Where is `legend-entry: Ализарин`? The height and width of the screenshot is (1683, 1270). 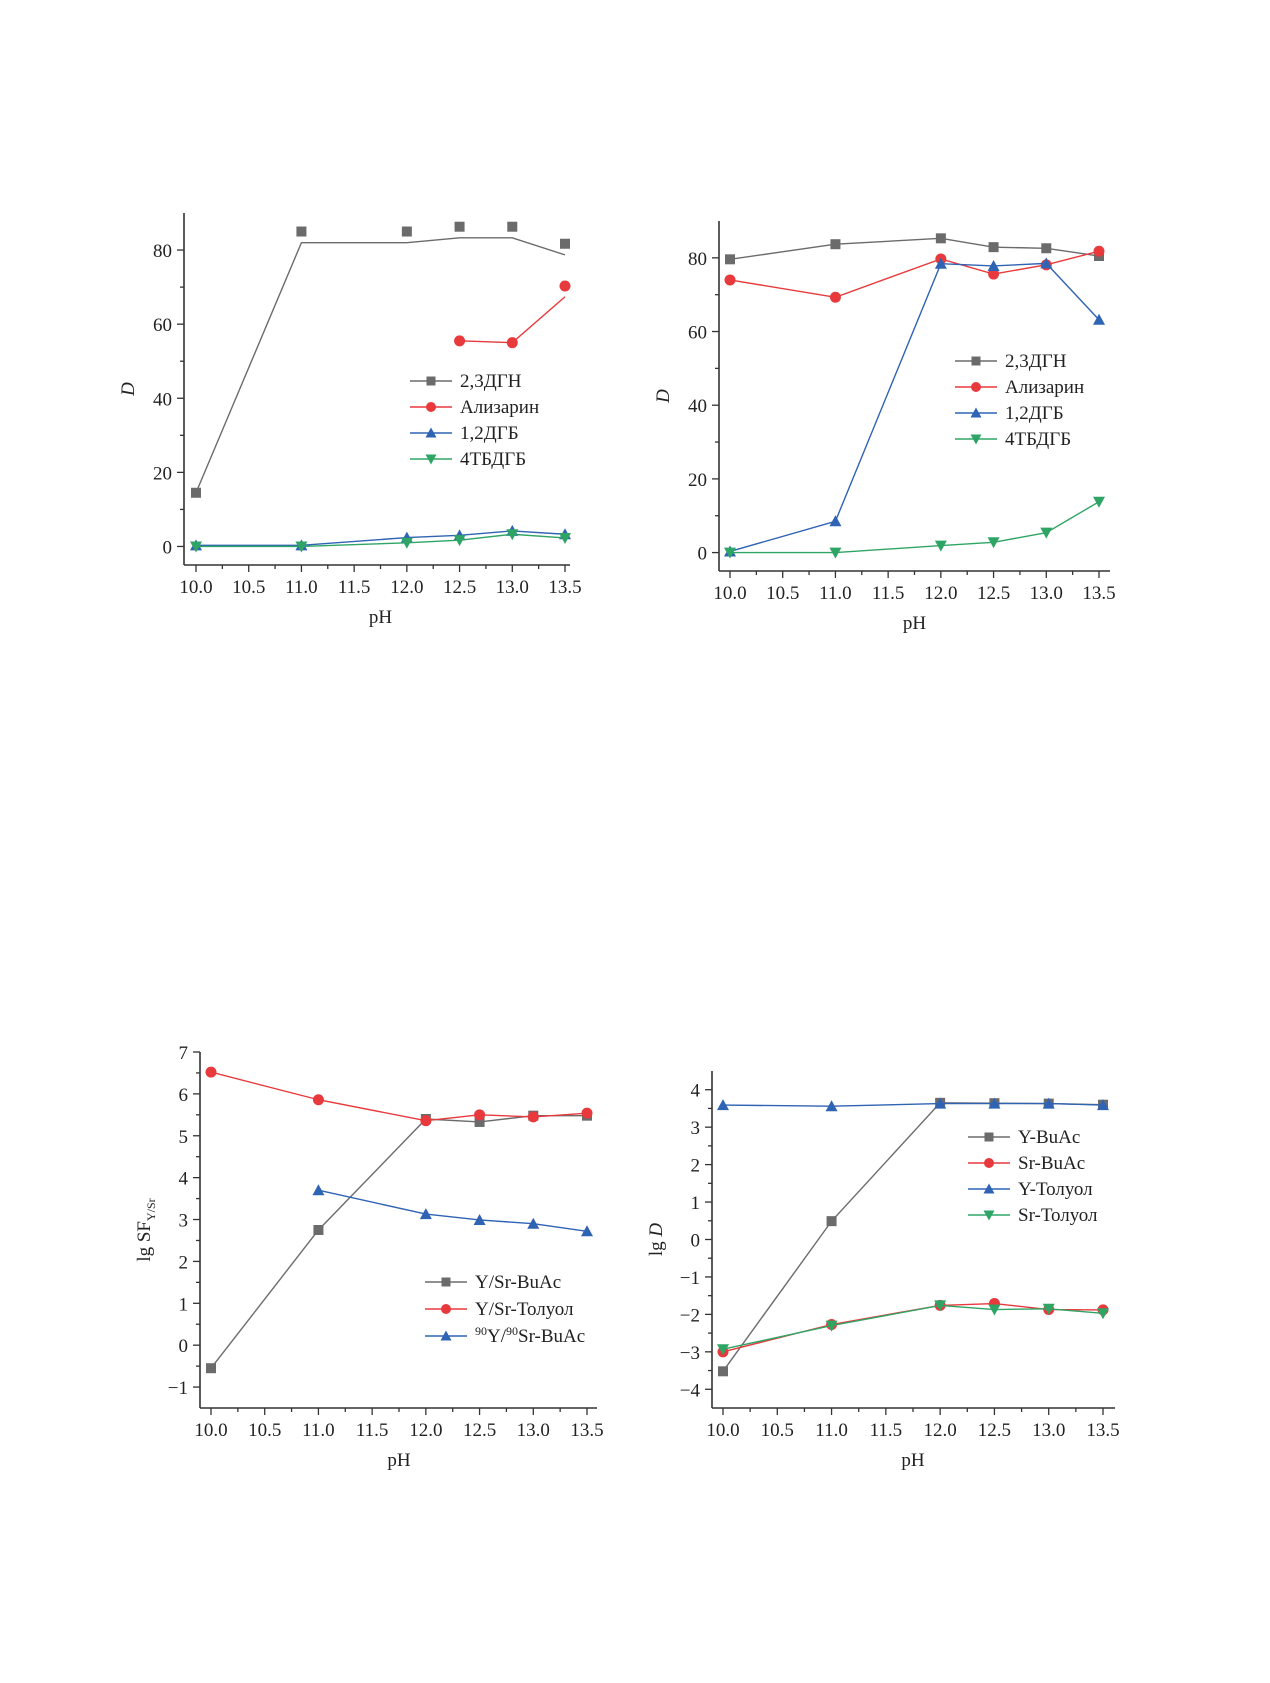 legend-entry: Ализарин is located at coordinates (1019, 387).